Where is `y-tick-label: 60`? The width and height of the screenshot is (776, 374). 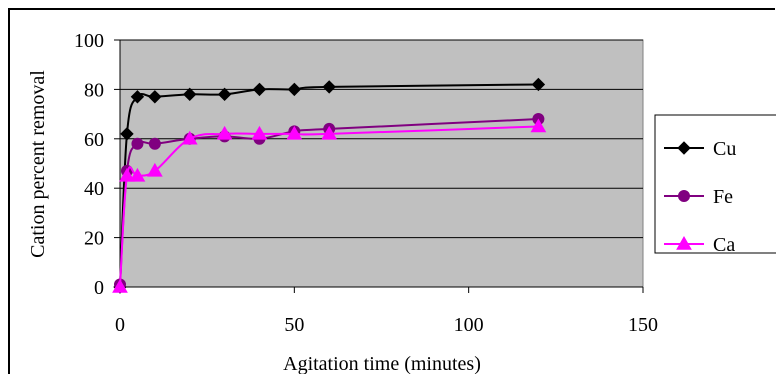
y-tick-label: 60 is located at coordinates (94, 140).